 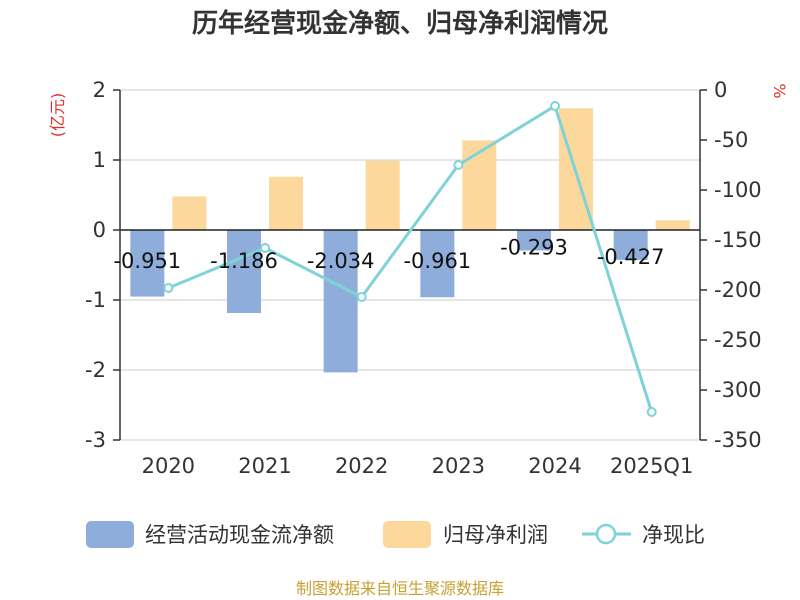 I want to click on source-note: 制图数据来自恒生聚源数据库, so click(x=400, y=588).